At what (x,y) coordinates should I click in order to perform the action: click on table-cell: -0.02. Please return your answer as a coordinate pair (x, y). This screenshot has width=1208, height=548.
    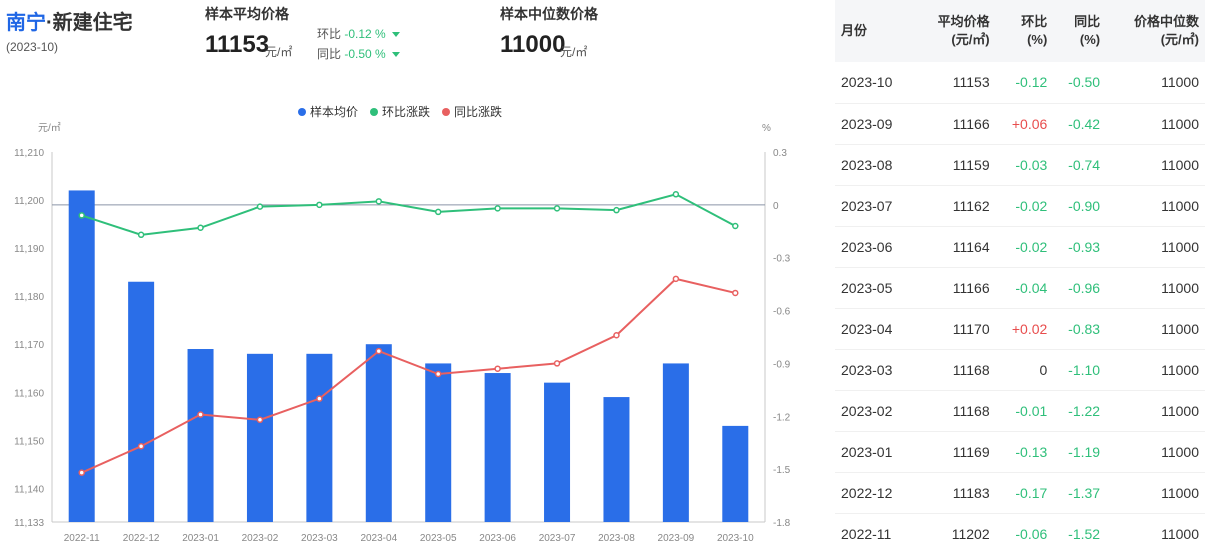
    Looking at the image, I should click on (1024, 206).